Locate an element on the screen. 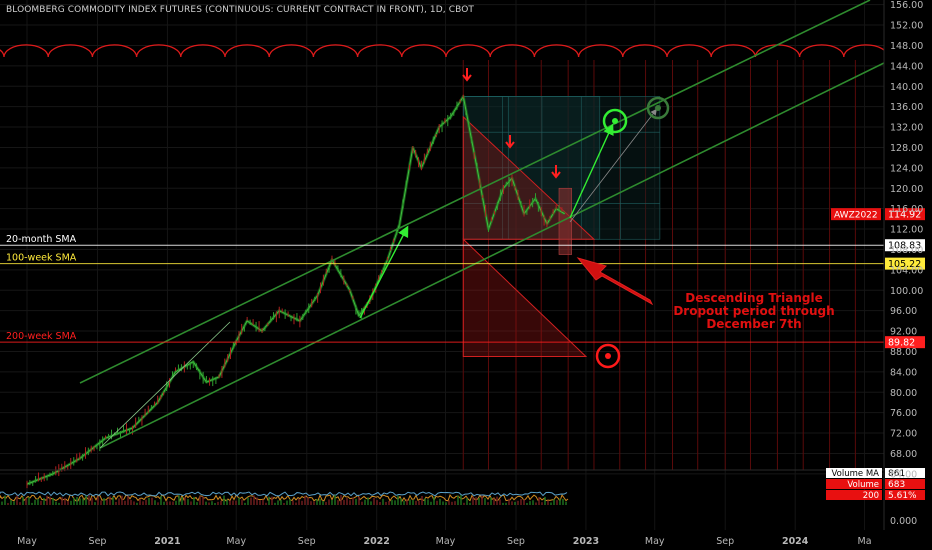  cycle-arcs is located at coordinates (442, 51).